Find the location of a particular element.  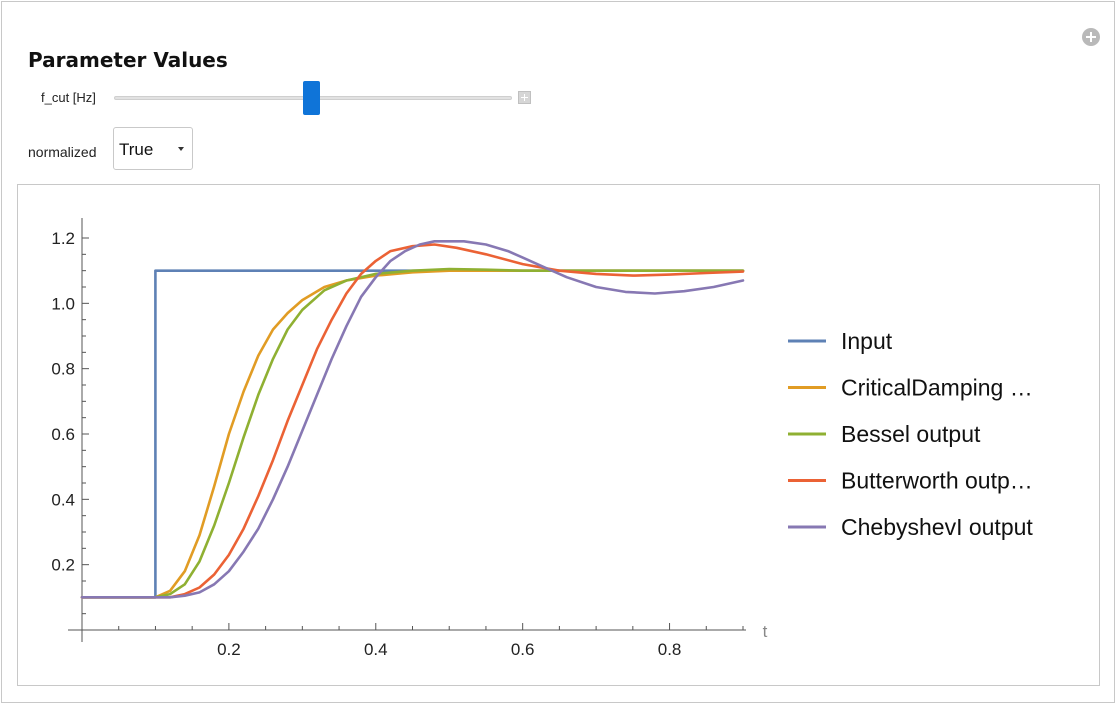

y-tick-label: 0.8 is located at coordinates (63, 369).